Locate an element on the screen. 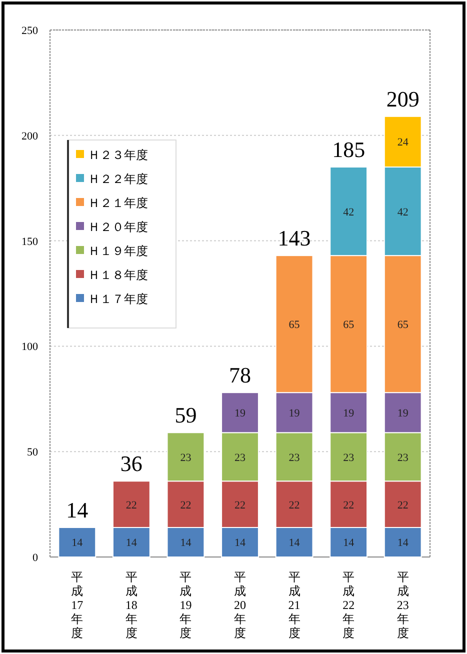 The image size is (467, 654). total-label: 143 is located at coordinates (294, 238).